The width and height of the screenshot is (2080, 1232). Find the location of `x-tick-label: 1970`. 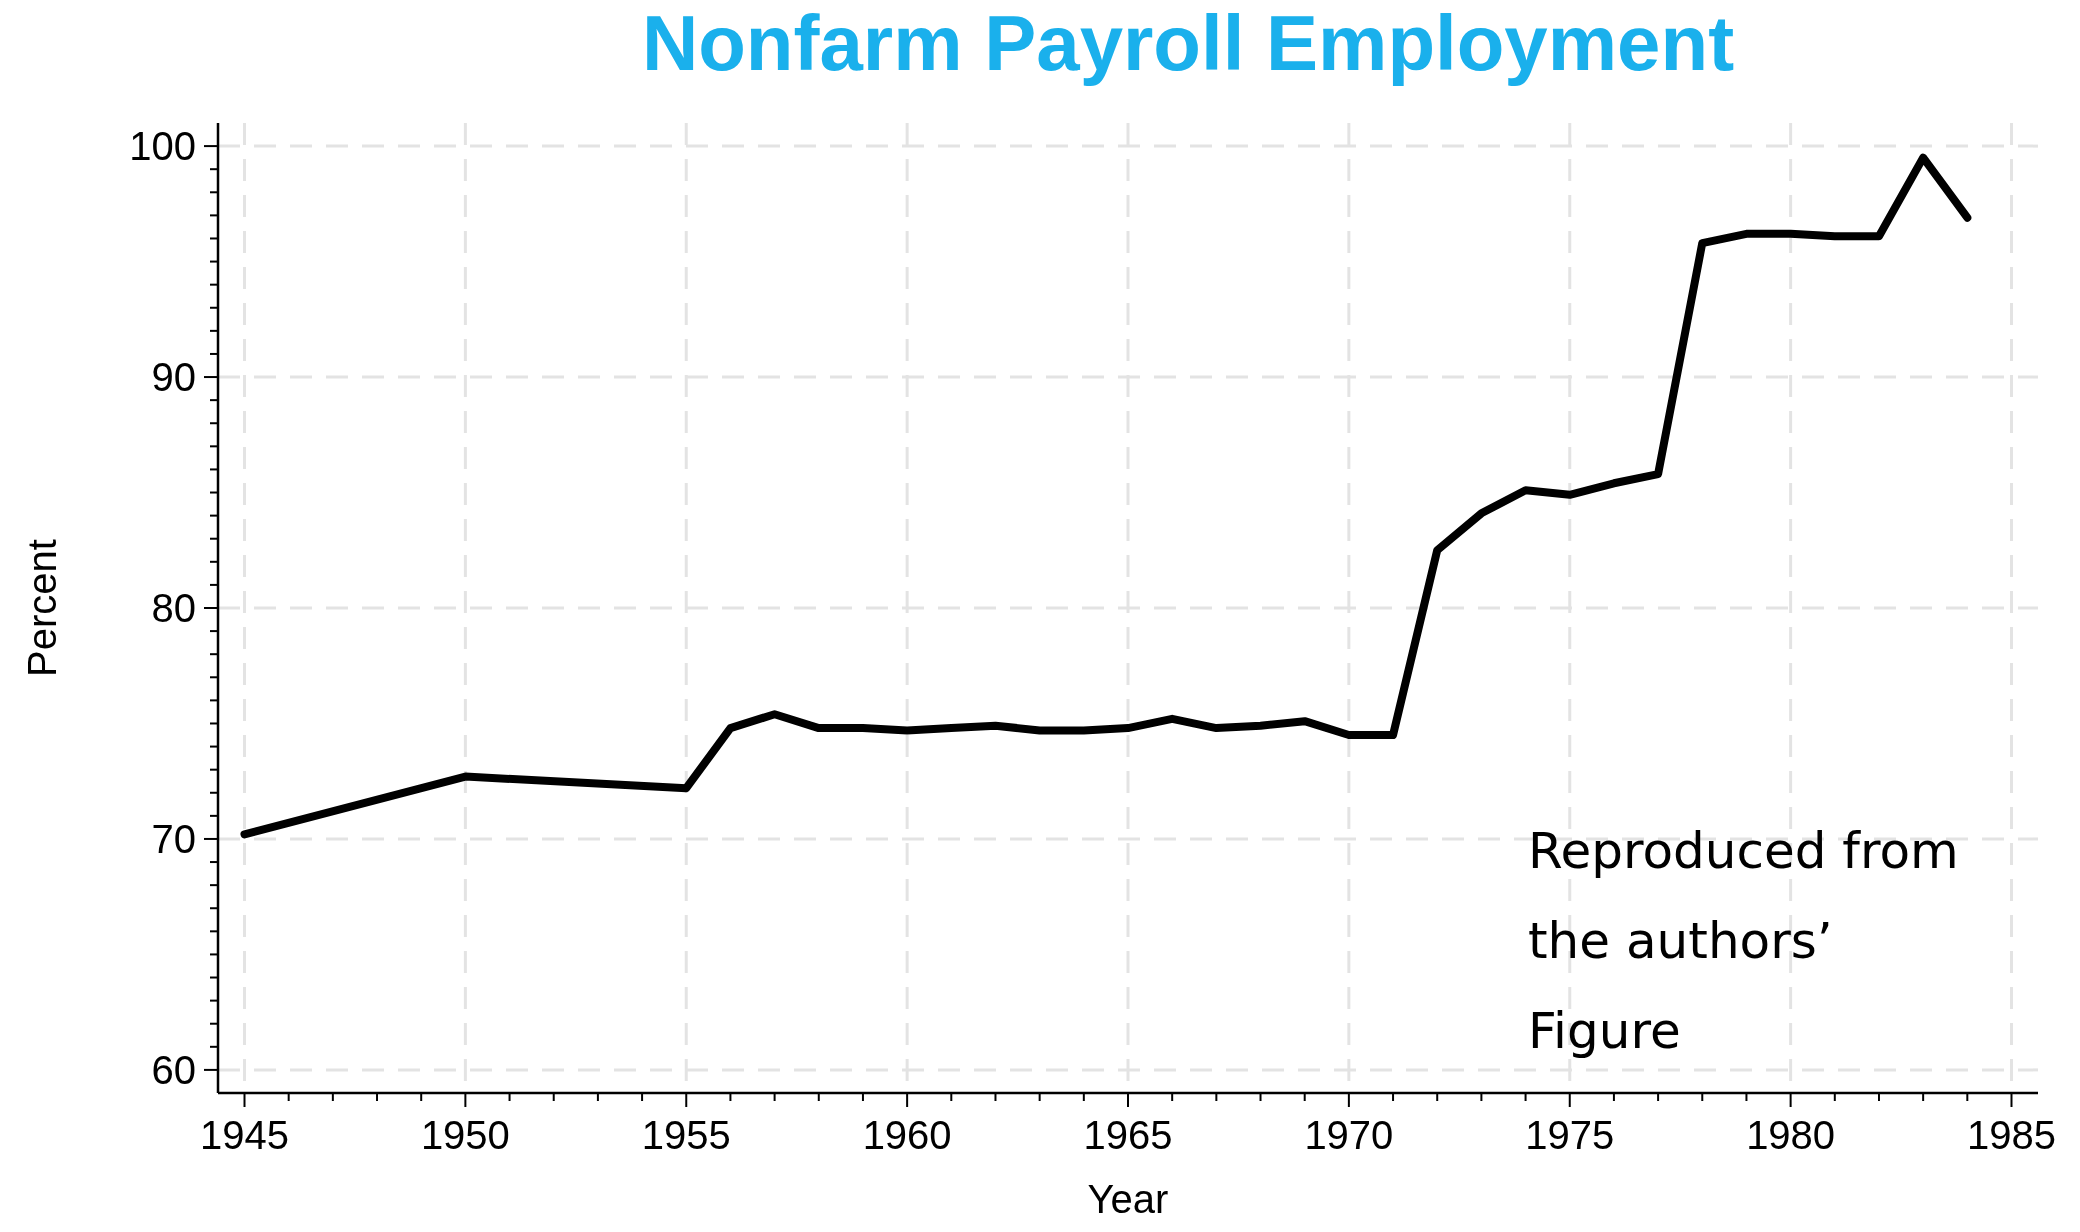

x-tick-label: 1970 is located at coordinates (1349, 1135).